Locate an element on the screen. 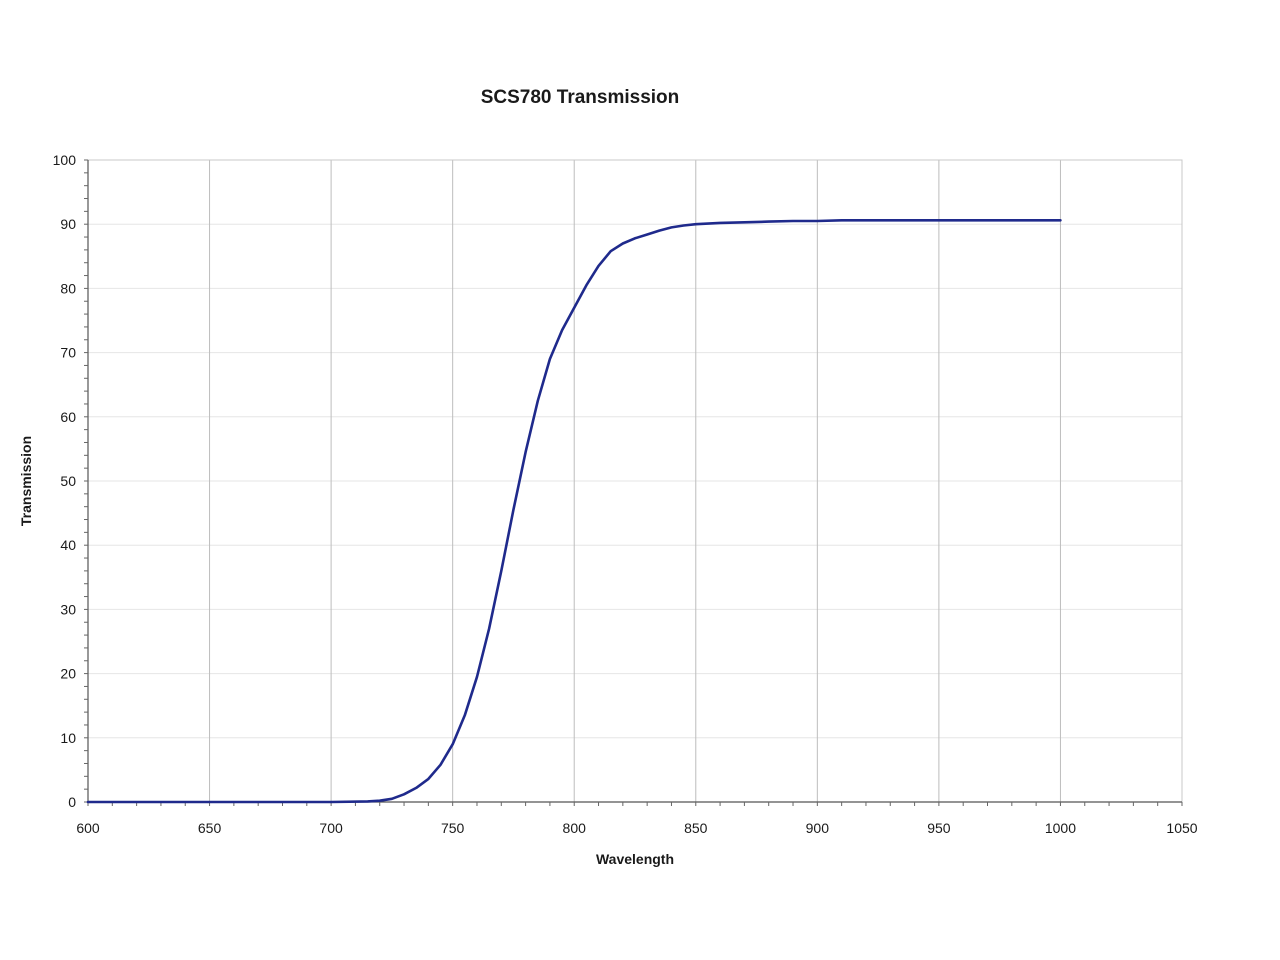 This screenshot has height=960, width=1280. x-tick-label: 650 is located at coordinates (210, 828).